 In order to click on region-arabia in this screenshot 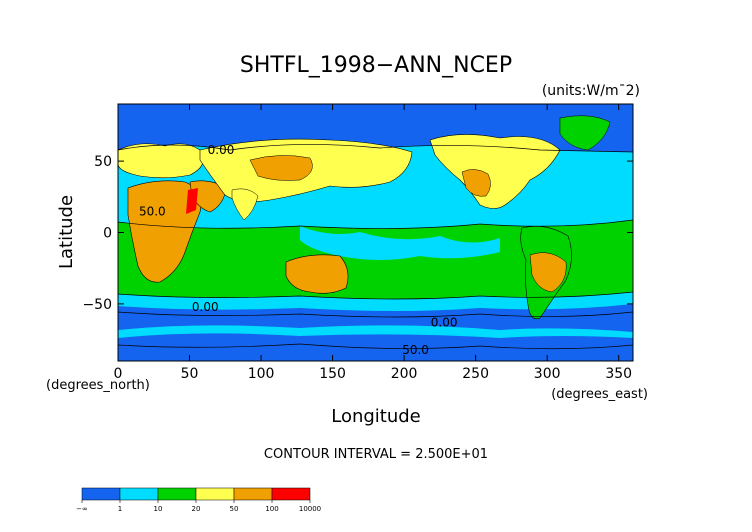, I will do `click(208, 196)`.